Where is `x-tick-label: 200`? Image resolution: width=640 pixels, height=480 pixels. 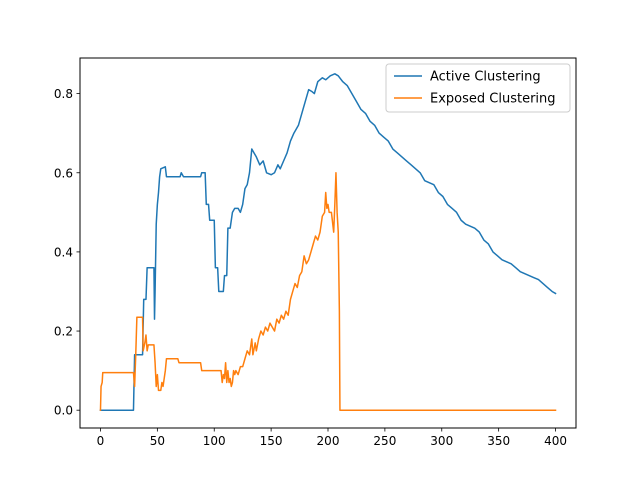
x-tick-label: 200 is located at coordinates (328, 441).